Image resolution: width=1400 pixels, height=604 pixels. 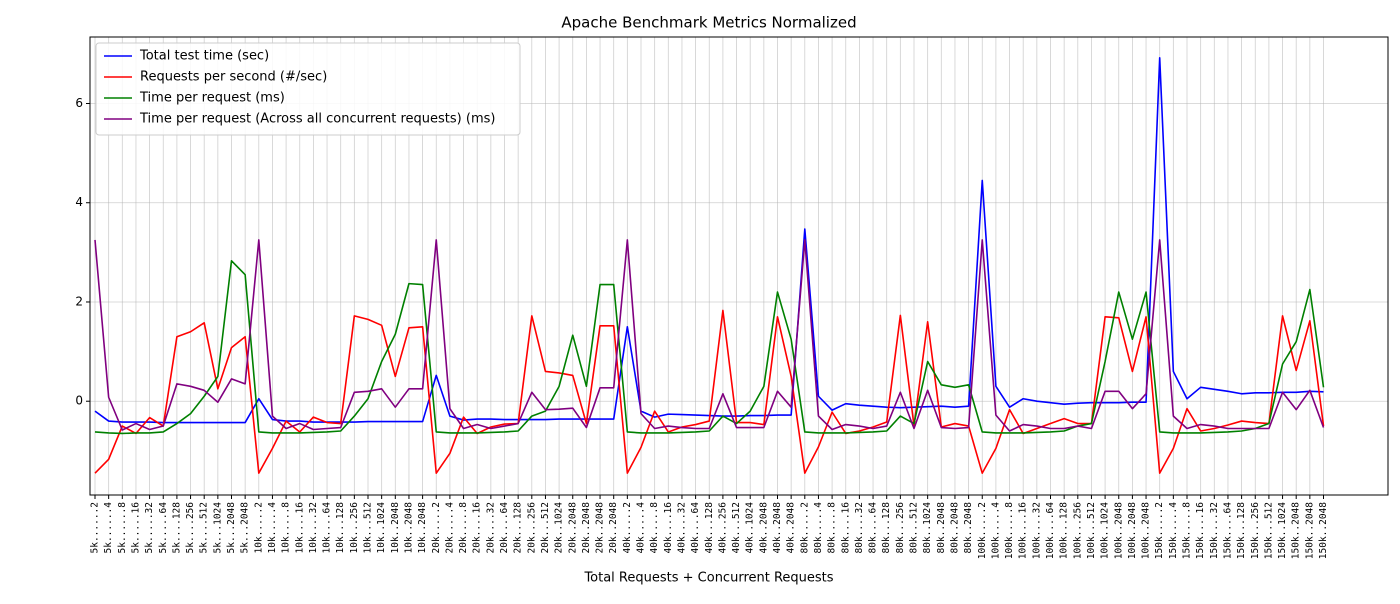 What do you see at coordinates (1036, 530) in the screenshot?
I see `x-tick-label: 100k....32` at bounding box center [1036, 530].